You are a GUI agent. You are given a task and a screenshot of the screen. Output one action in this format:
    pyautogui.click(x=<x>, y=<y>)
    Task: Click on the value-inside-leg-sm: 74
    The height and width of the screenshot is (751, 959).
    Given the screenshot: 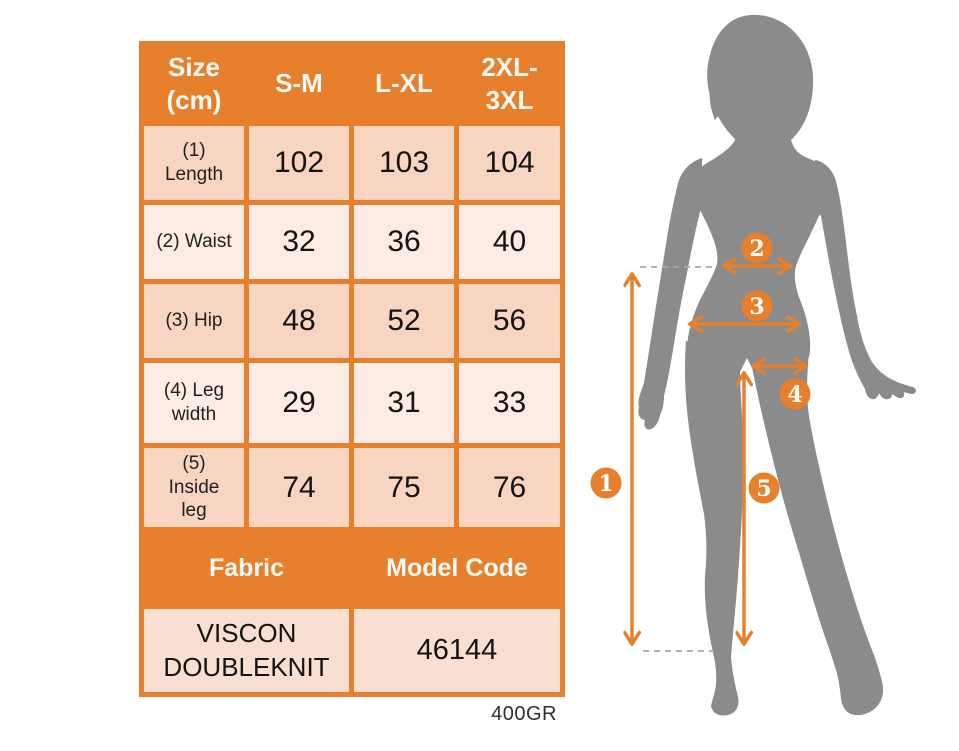 What is the action you would take?
    pyautogui.click(x=299, y=487)
    